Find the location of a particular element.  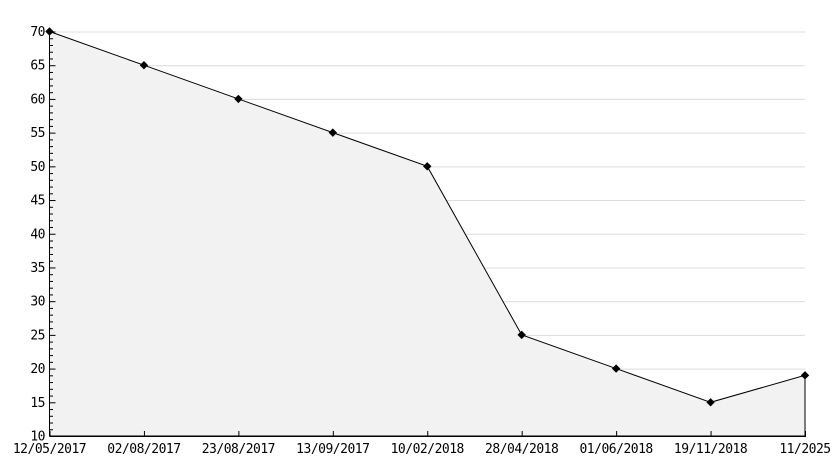

y-tick-label: 45 is located at coordinates (37, 201).